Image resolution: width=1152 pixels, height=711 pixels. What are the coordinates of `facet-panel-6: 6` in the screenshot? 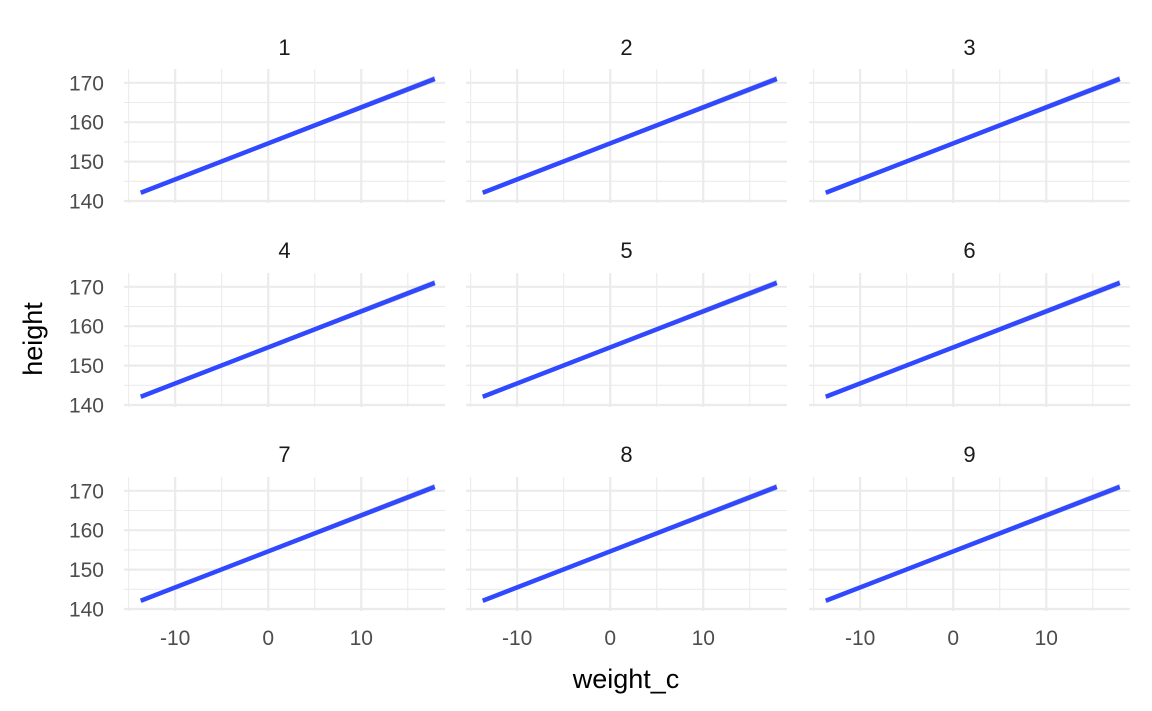 It's located at (969, 322).